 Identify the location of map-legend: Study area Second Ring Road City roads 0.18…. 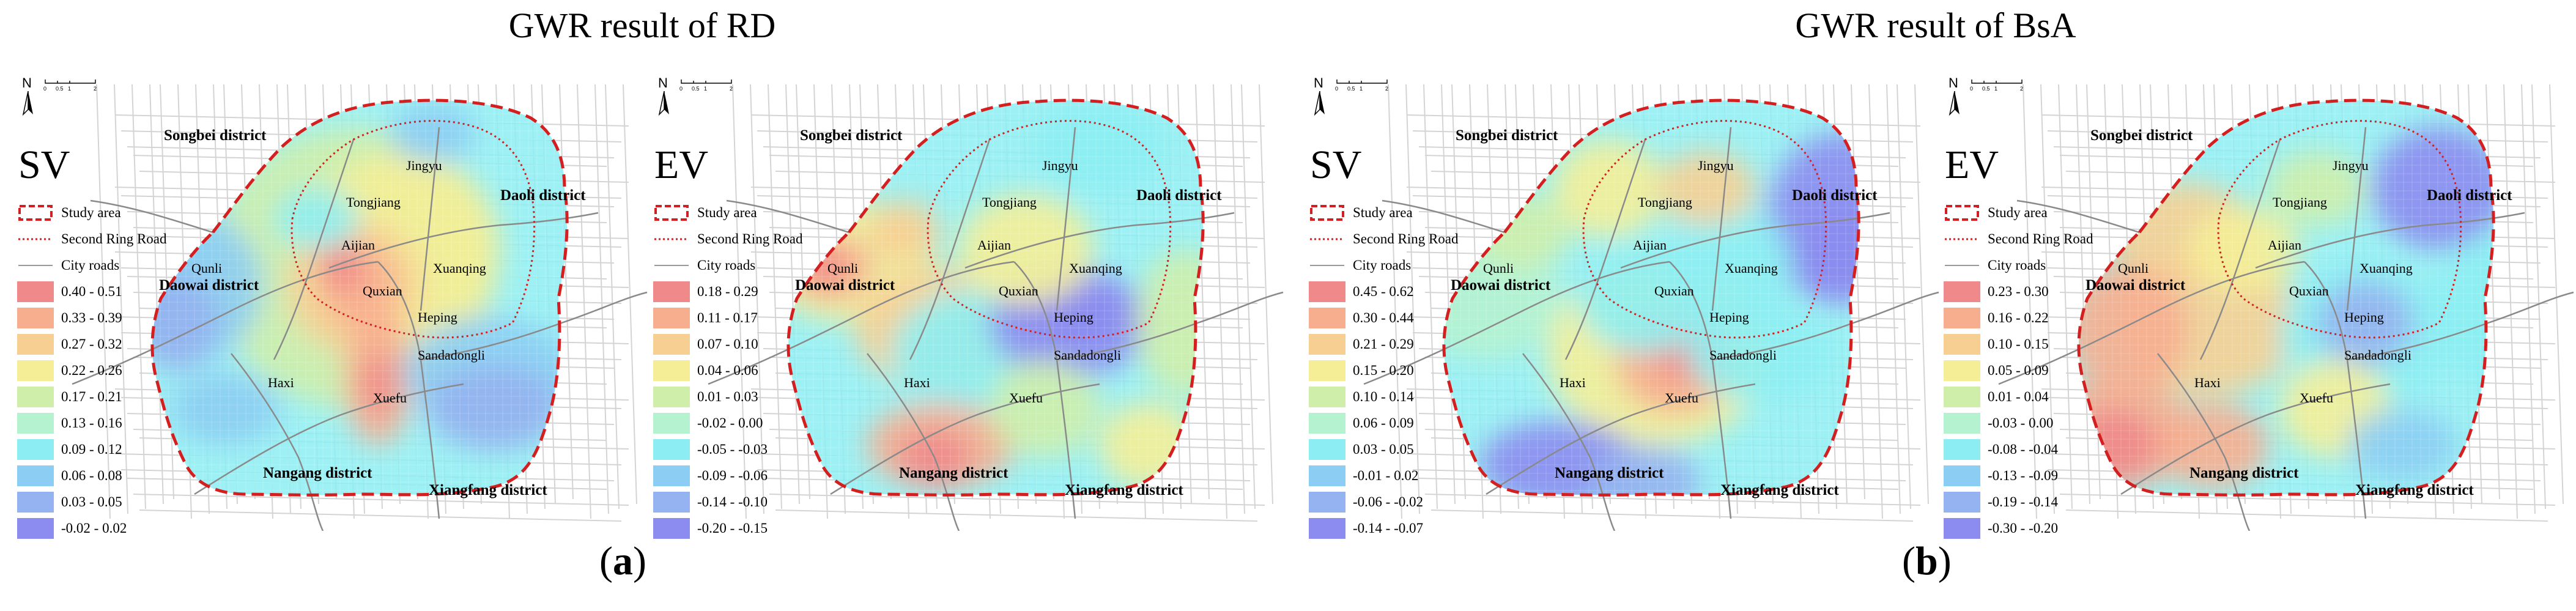
(732, 370).